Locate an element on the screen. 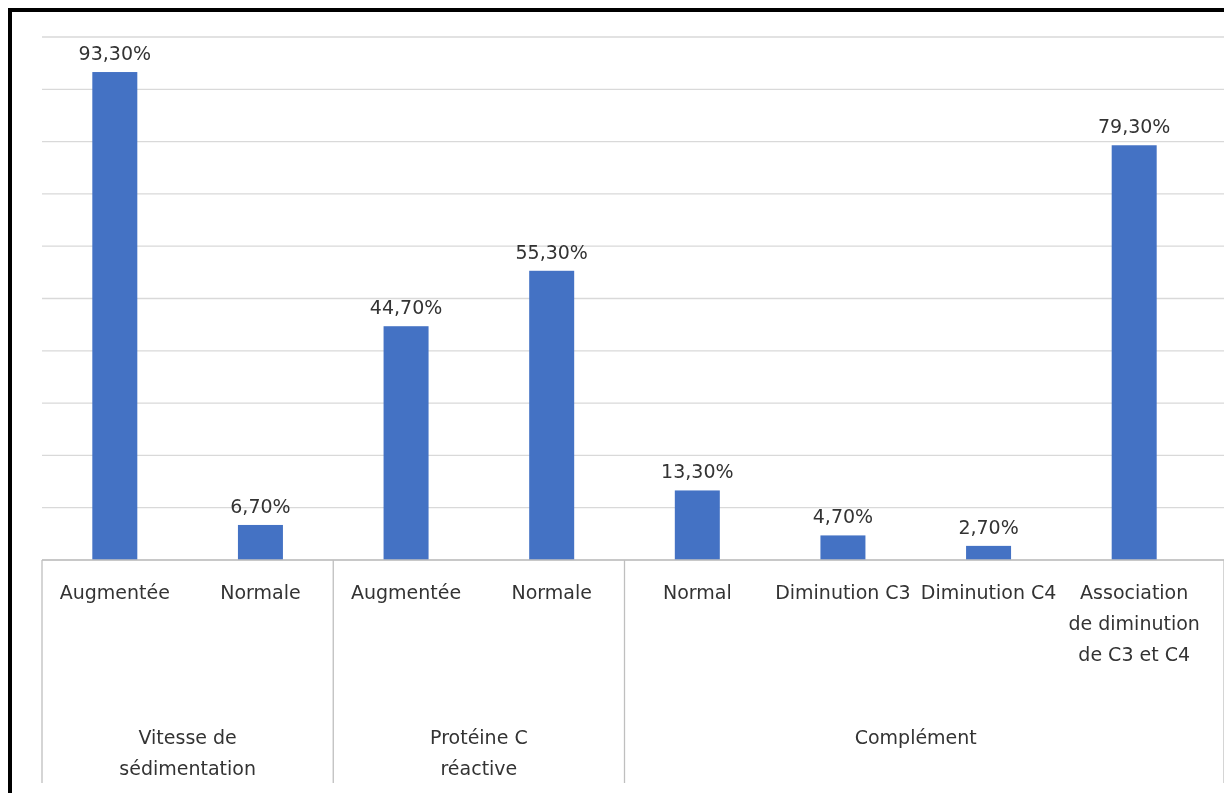 This screenshot has height=793, width=1224. data-label: 2,70% is located at coordinates (988, 526).